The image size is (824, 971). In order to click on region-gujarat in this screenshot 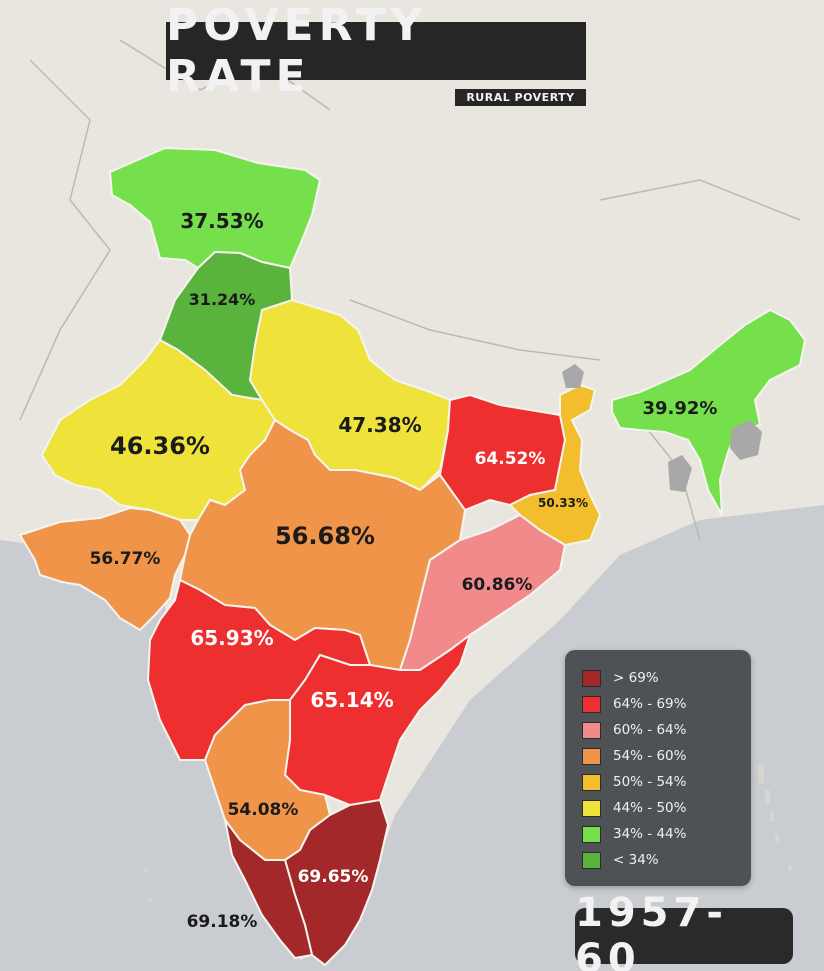, I will do `click(105, 569)`.